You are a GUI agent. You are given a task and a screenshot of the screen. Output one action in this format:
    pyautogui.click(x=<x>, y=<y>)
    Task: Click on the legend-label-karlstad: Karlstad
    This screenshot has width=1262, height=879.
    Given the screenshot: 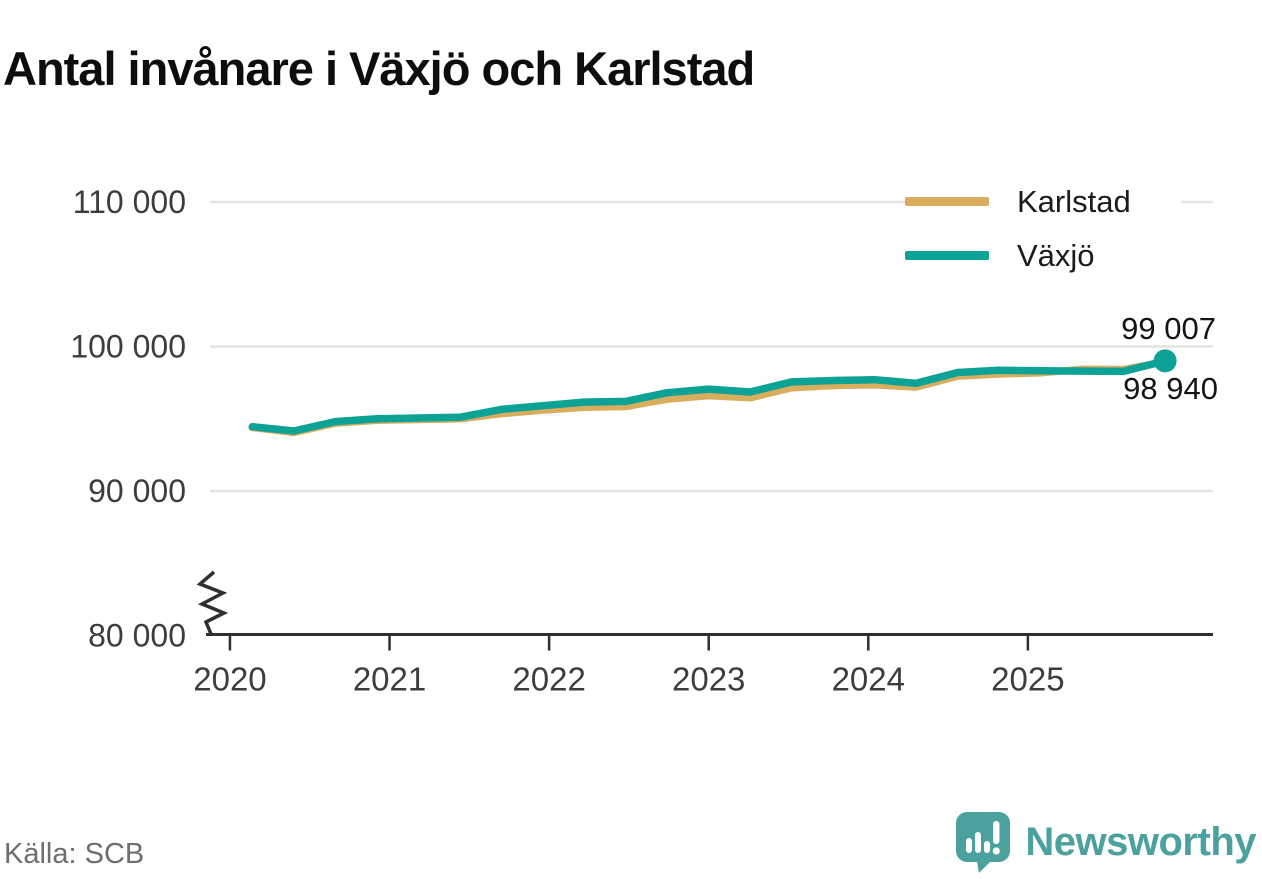 What is the action you would take?
    pyautogui.click(x=1074, y=201)
    